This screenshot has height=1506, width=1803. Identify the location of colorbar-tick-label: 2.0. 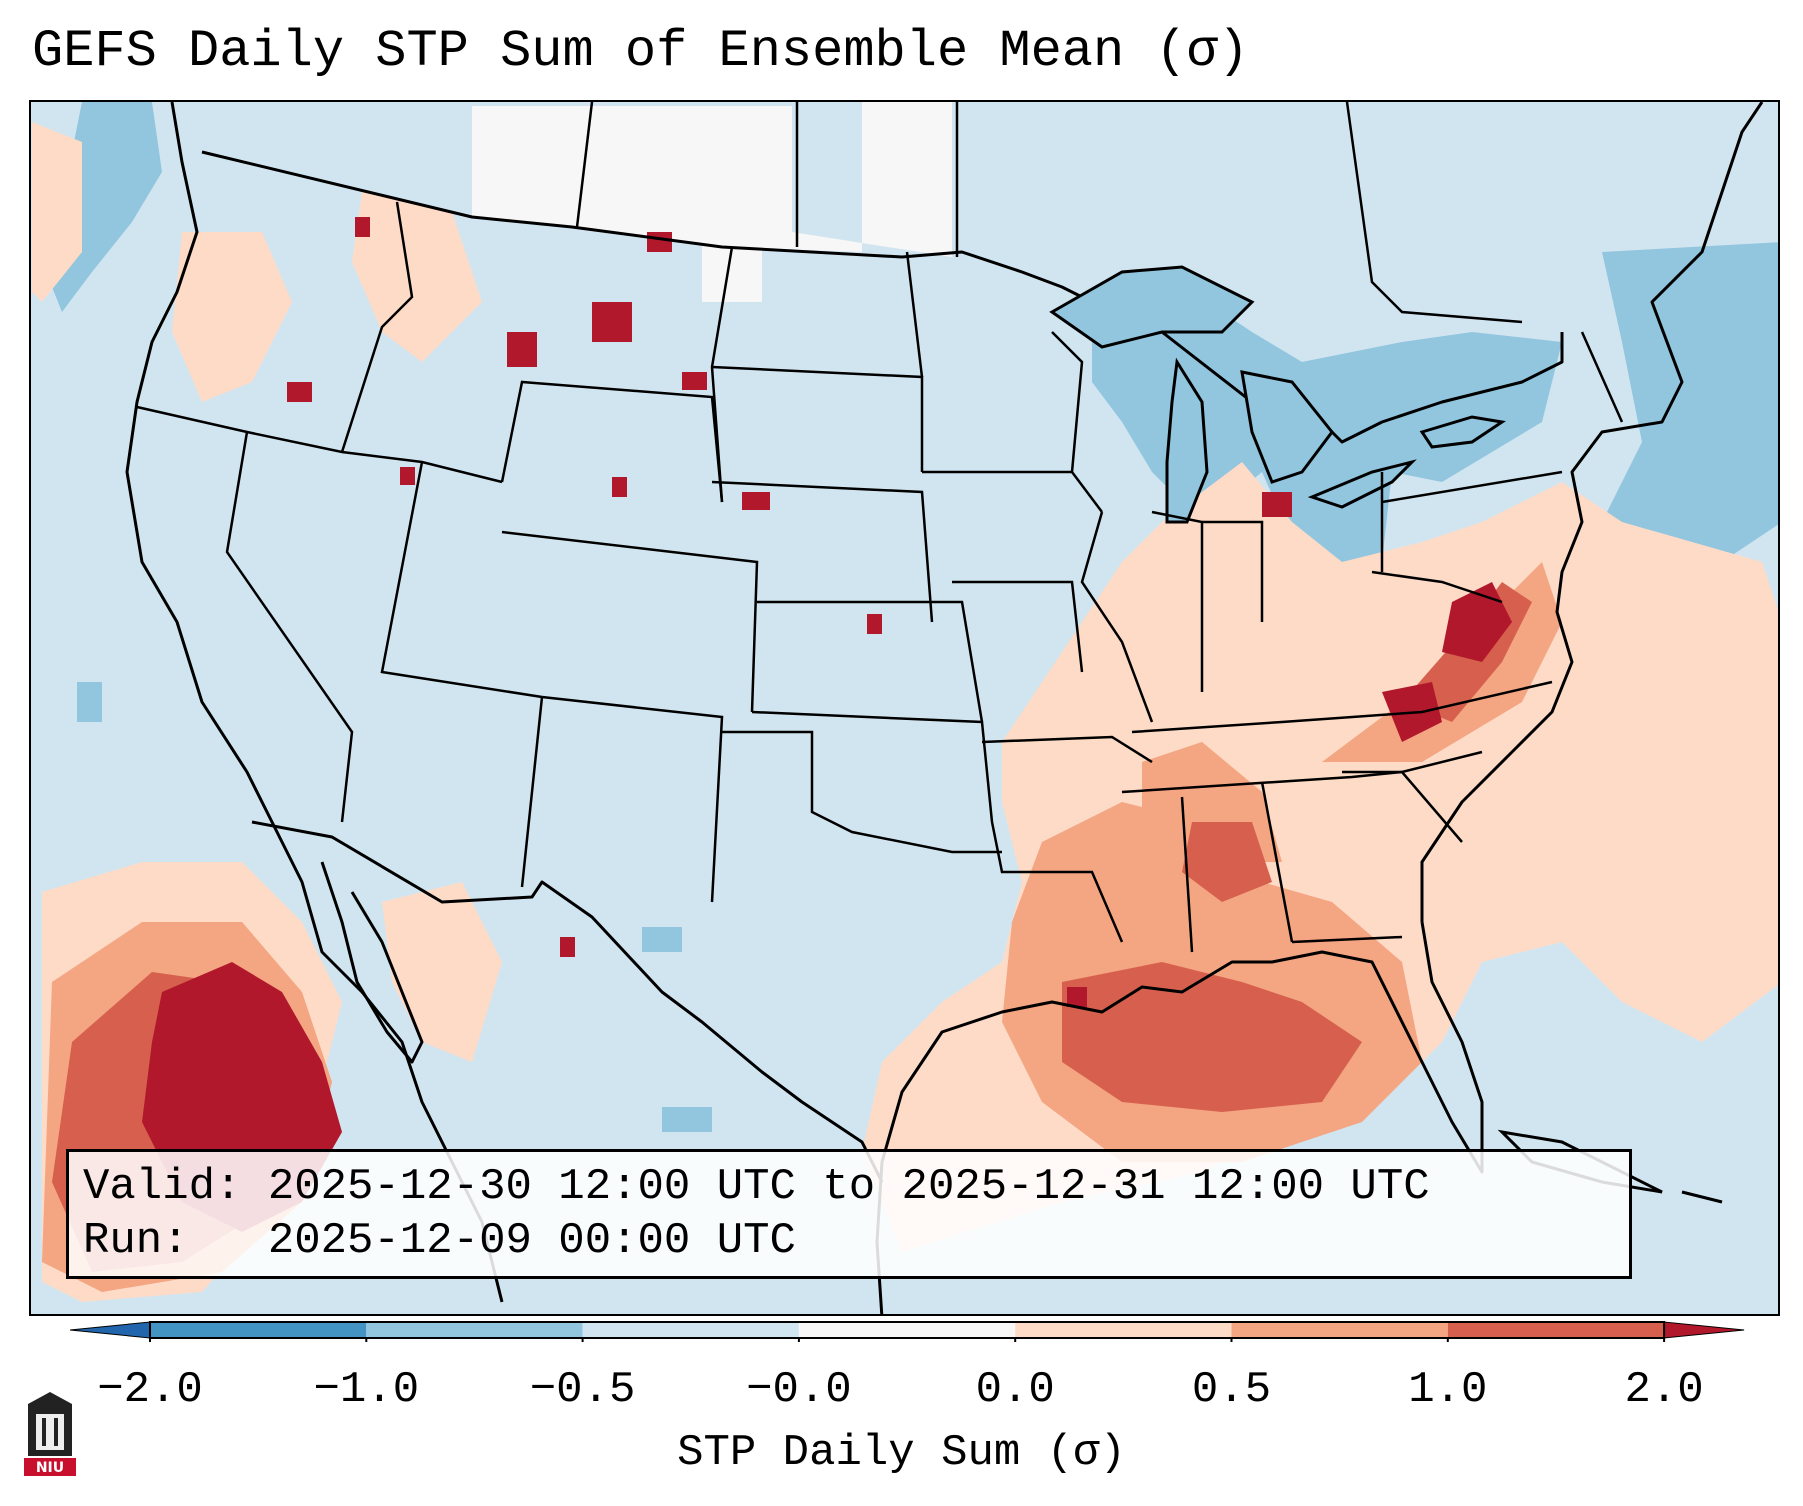
(1664, 1390).